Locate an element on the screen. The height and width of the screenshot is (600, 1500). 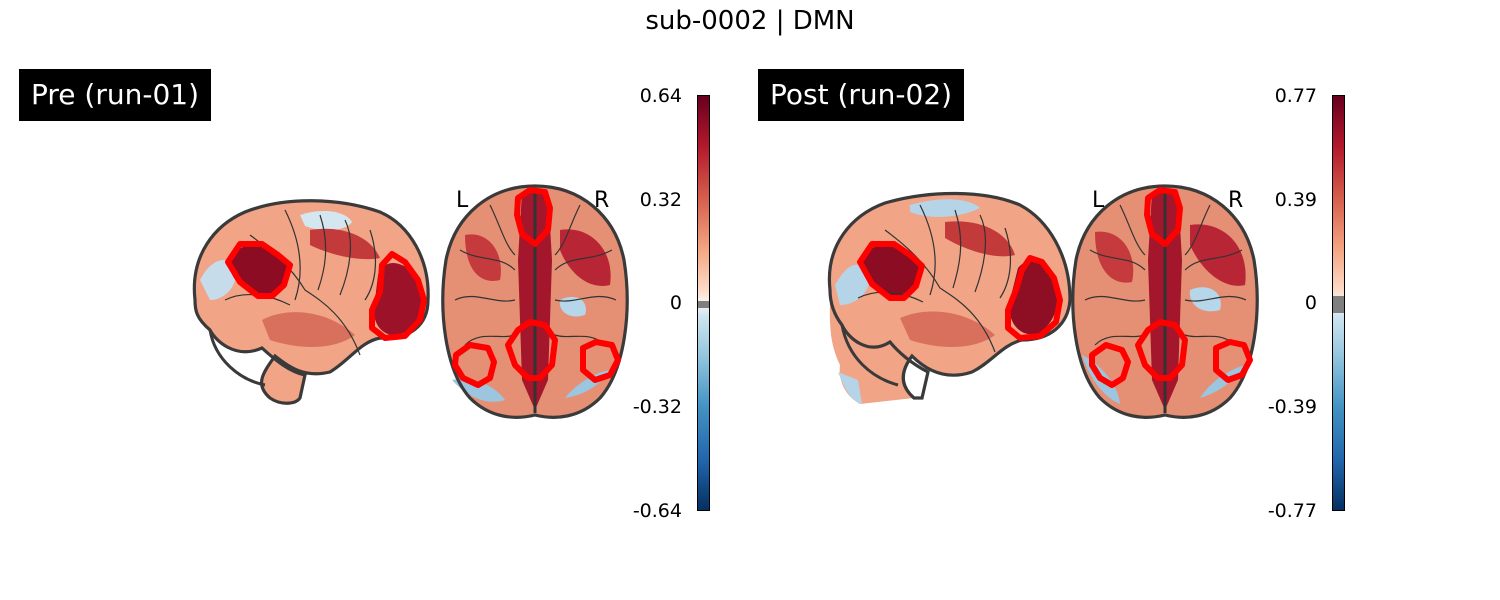
panel-label: Pre (run-01) is located at coordinates (115, 95).